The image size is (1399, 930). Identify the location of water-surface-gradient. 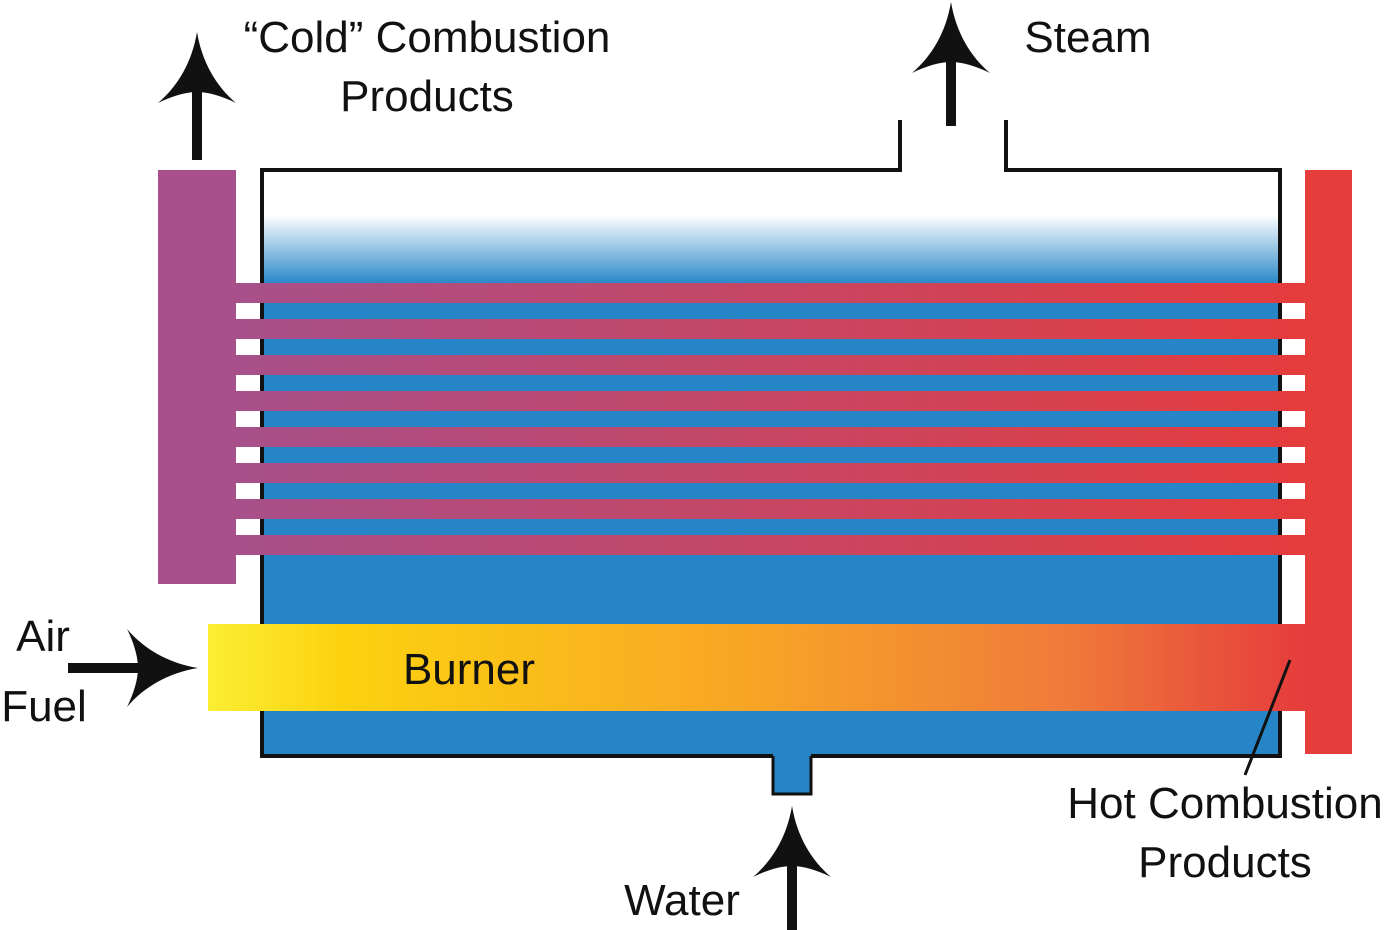
(771, 250).